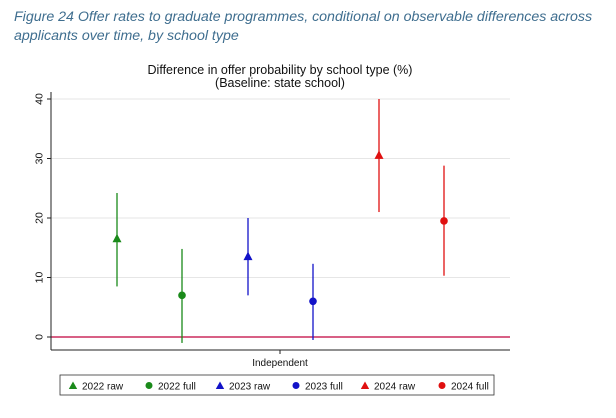  I want to click on y-tick-label-10: 10, so click(40, 278).